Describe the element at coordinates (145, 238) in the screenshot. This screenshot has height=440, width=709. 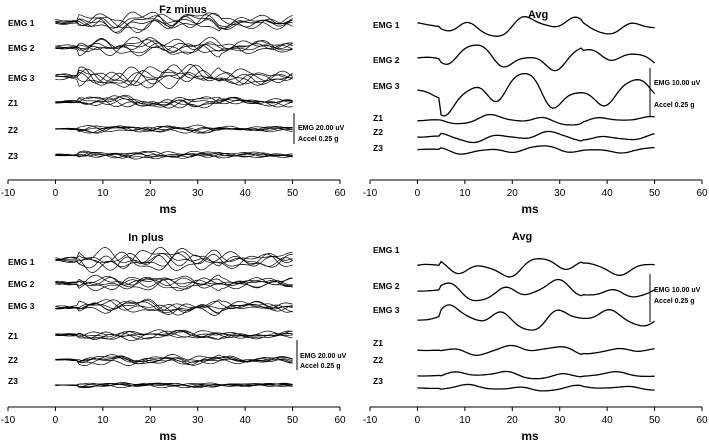
I see `chart-title: In plus` at that location.